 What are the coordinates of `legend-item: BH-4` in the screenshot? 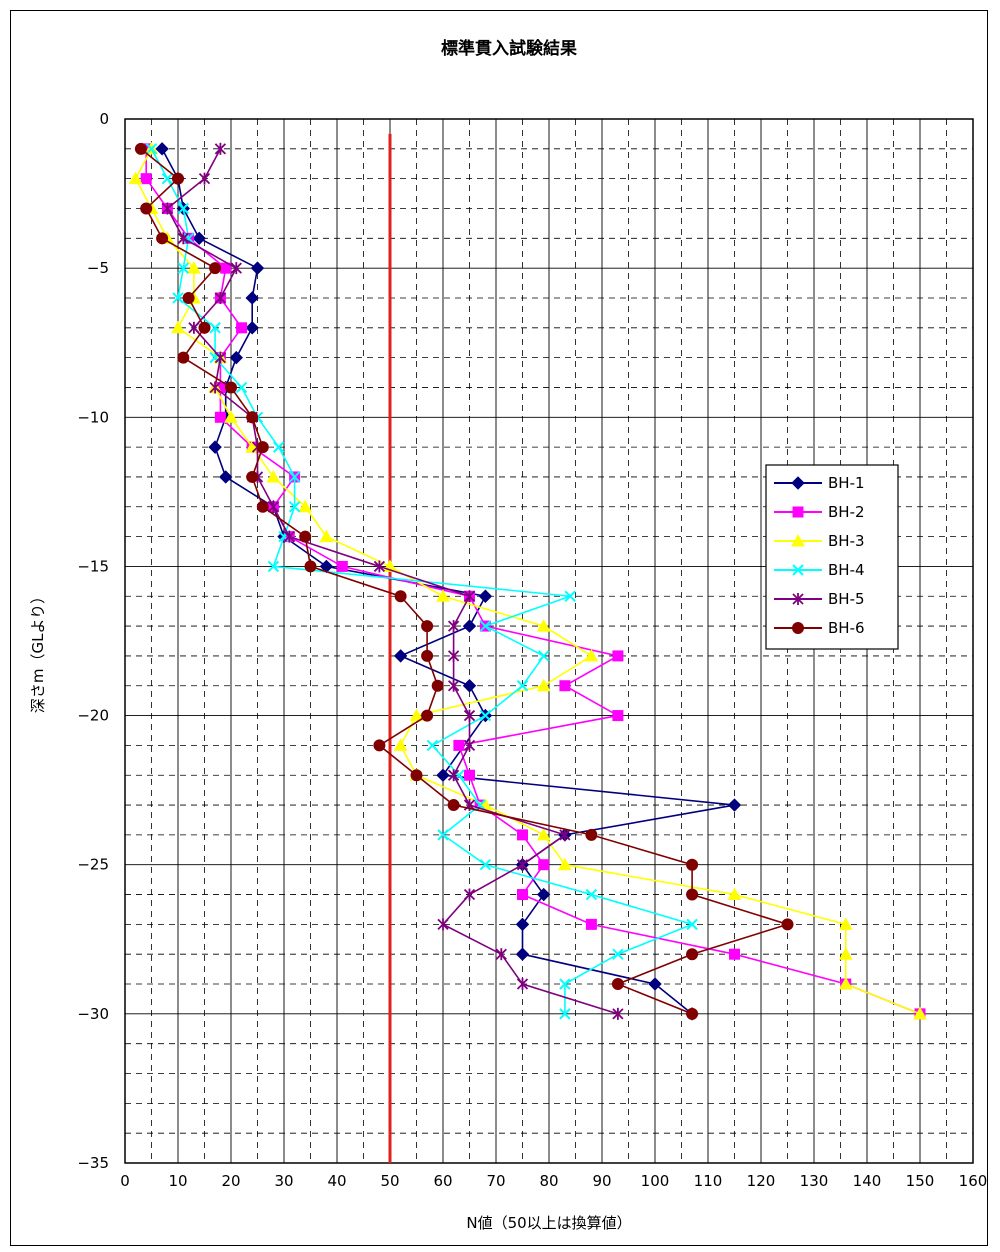 It's located at (819, 570).